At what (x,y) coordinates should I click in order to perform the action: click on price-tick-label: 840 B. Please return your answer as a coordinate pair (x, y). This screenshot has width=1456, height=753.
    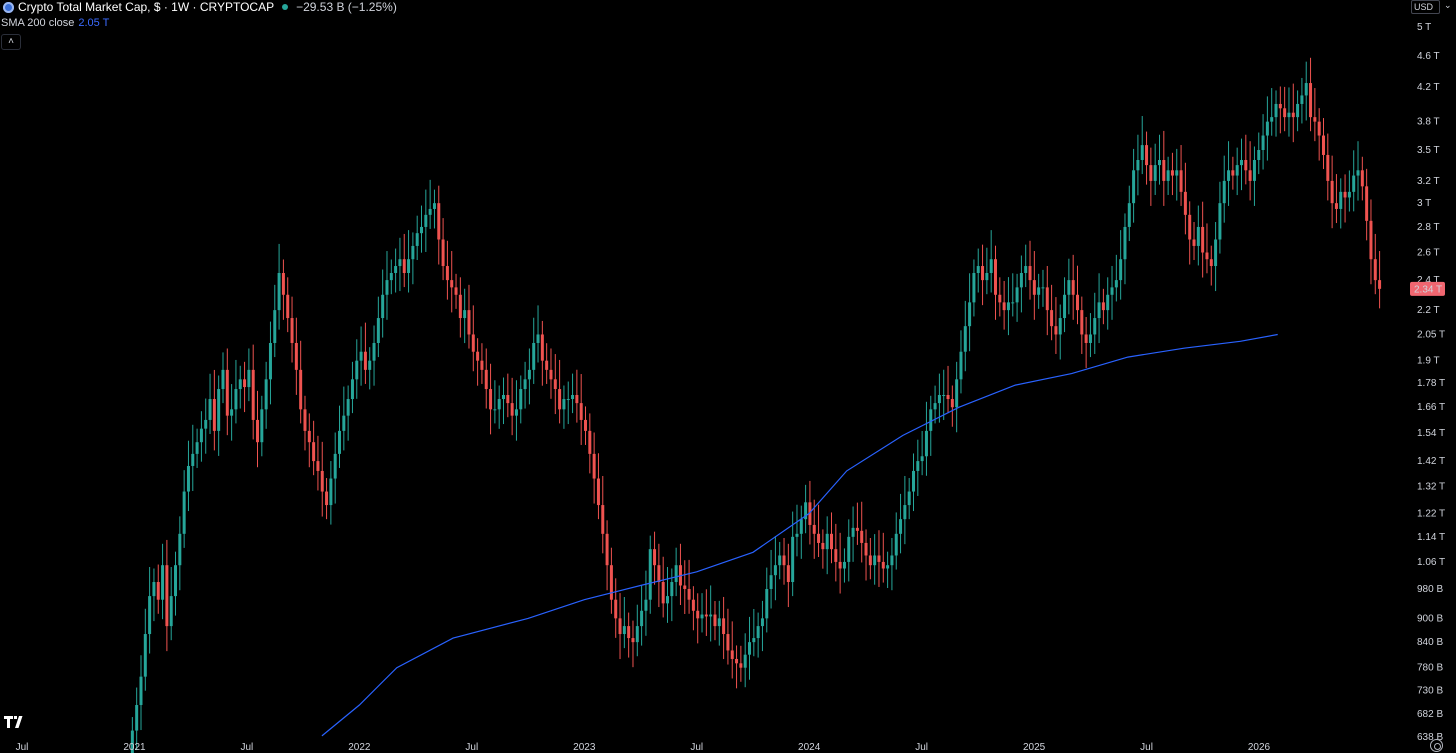
    Looking at the image, I should click on (1430, 642).